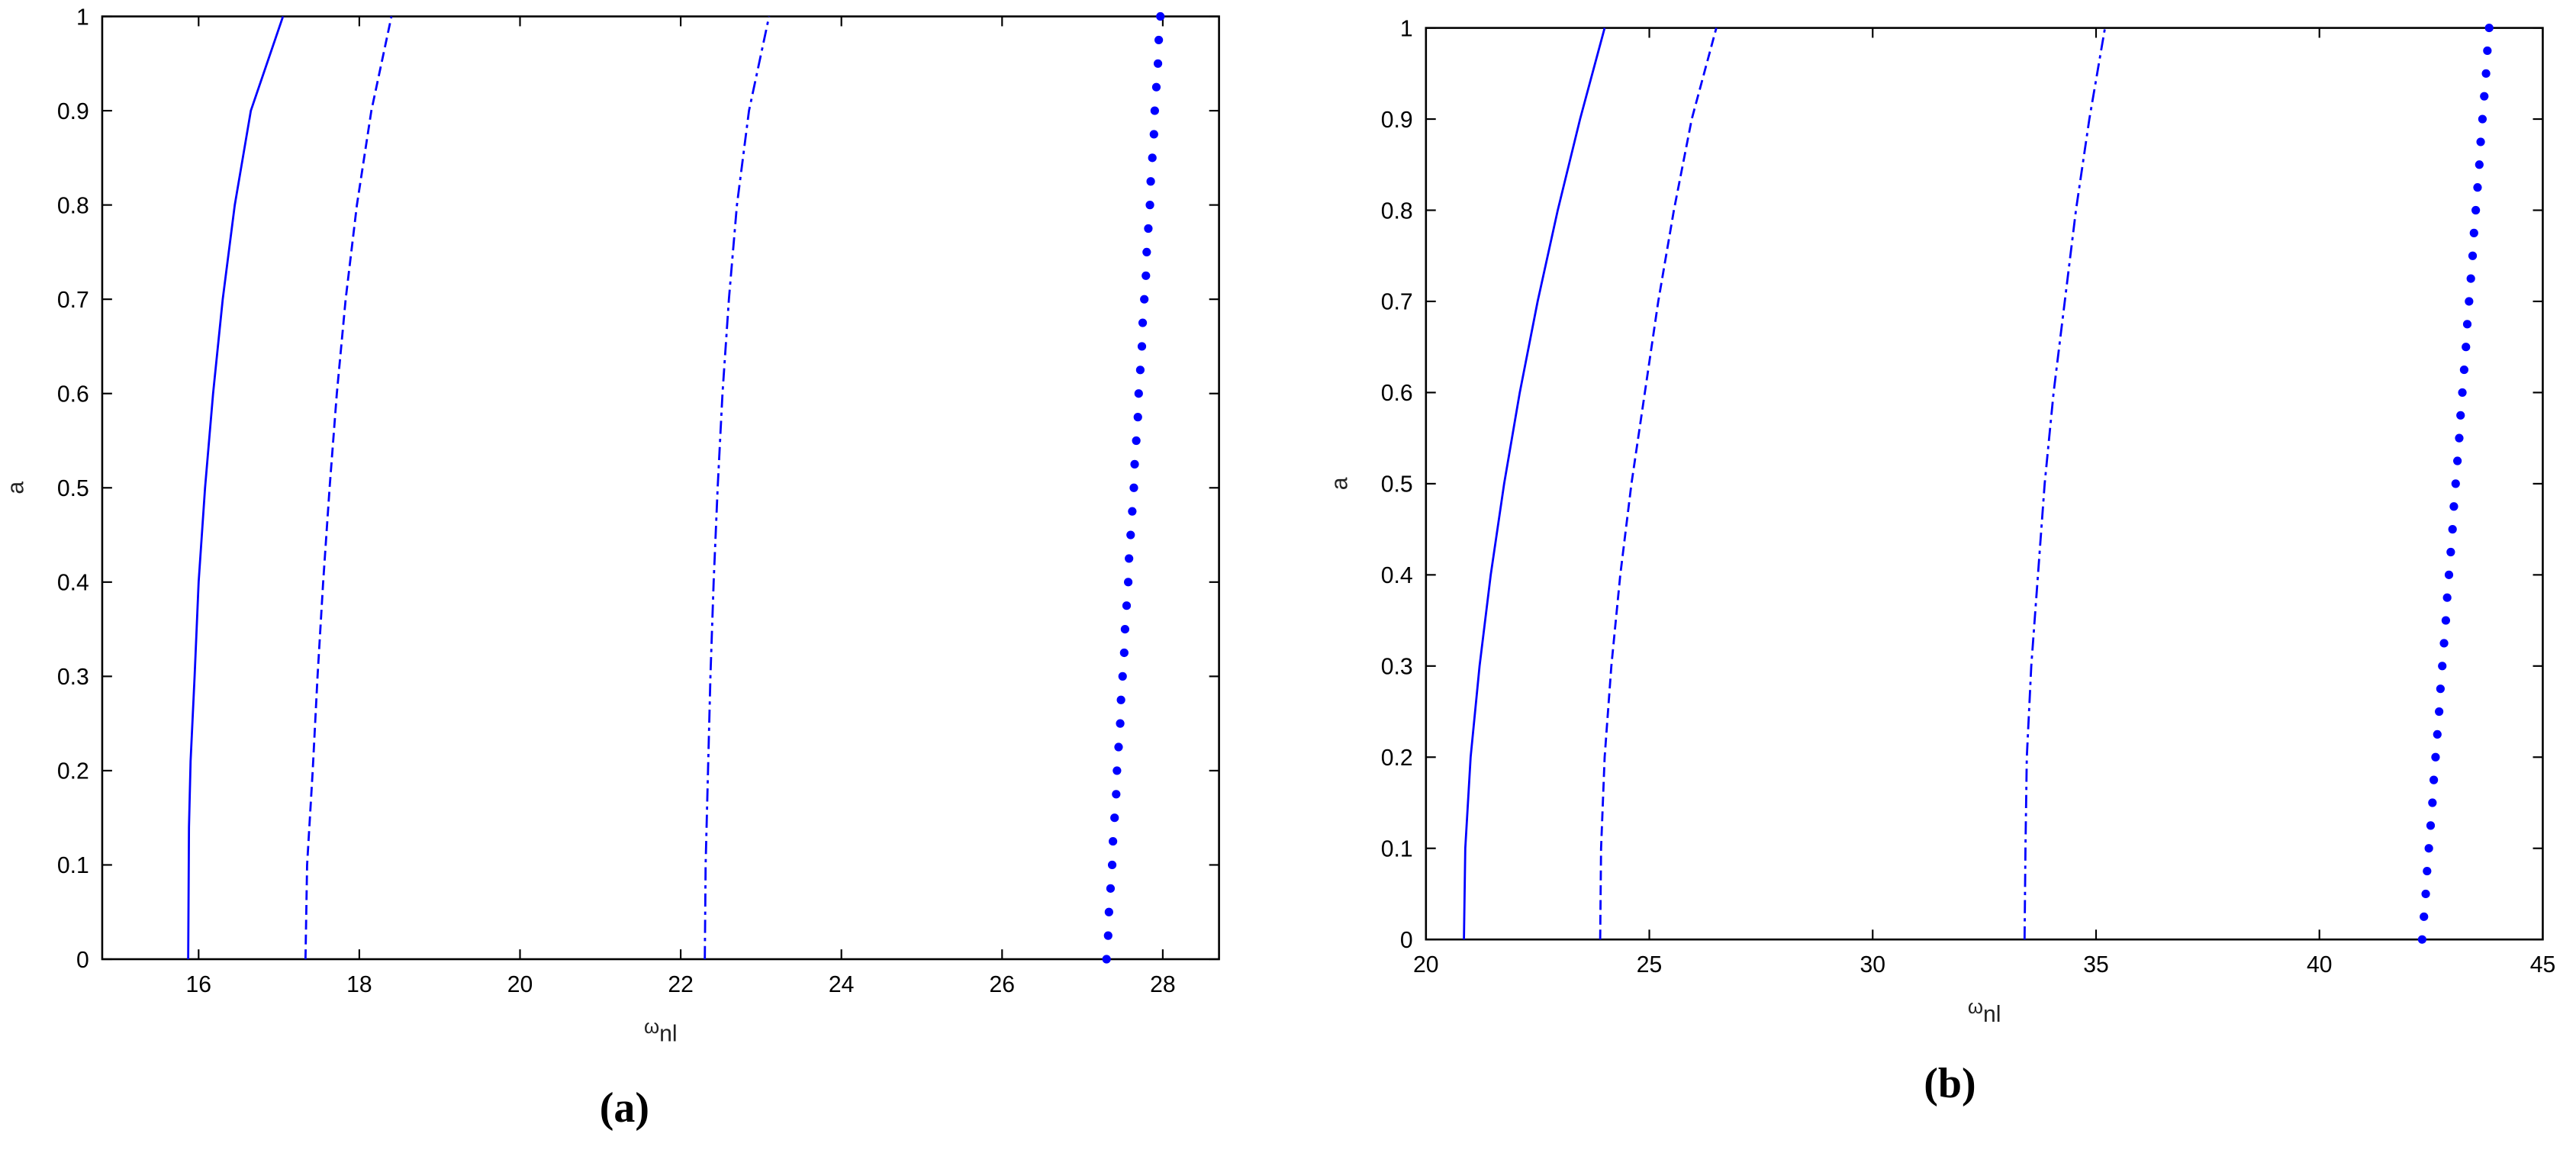 This screenshot has width=2576, height=1153. I want to click on caption: (a), so click(624, 1108).